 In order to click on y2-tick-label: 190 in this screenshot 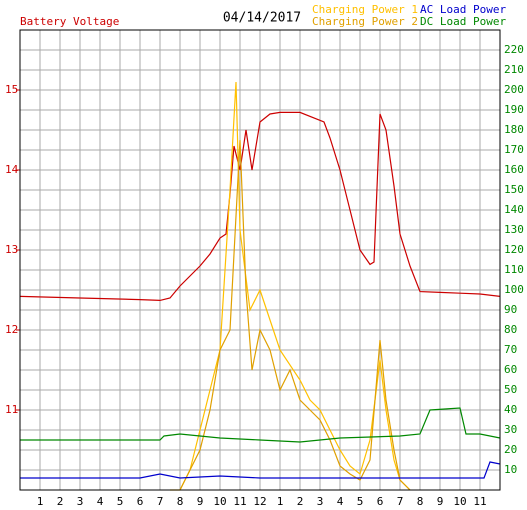, I will do `click(514, 109)`.